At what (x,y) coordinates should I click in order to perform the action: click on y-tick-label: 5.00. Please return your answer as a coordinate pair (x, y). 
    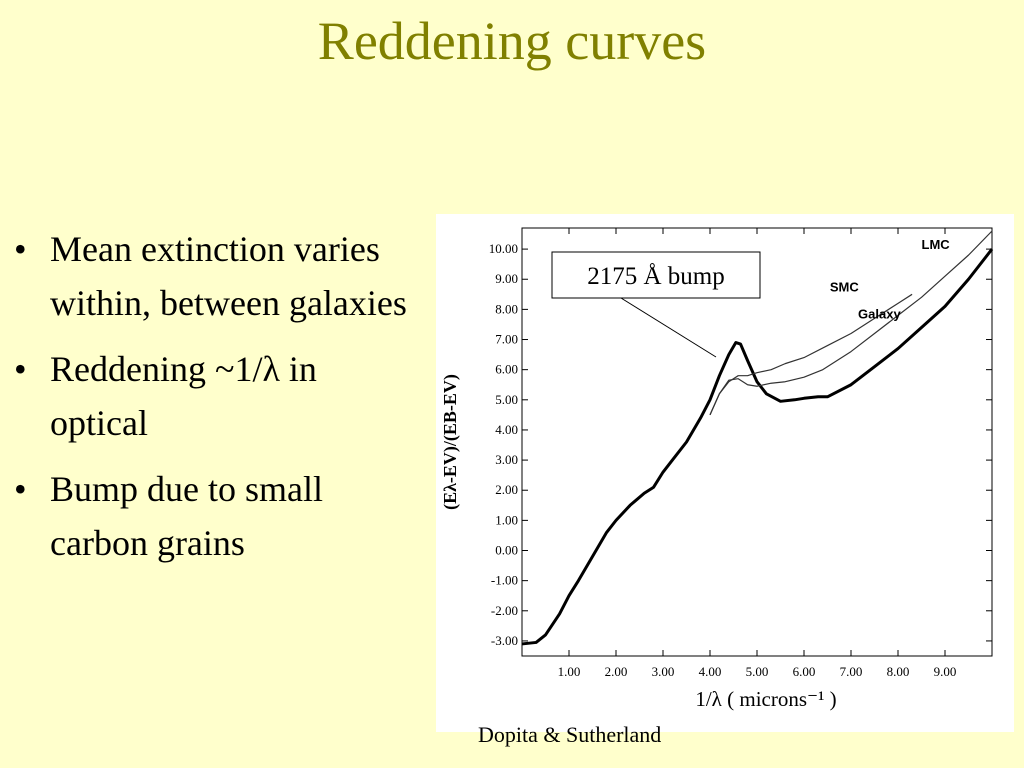
    Looking at the image, I should click on (506, 399).